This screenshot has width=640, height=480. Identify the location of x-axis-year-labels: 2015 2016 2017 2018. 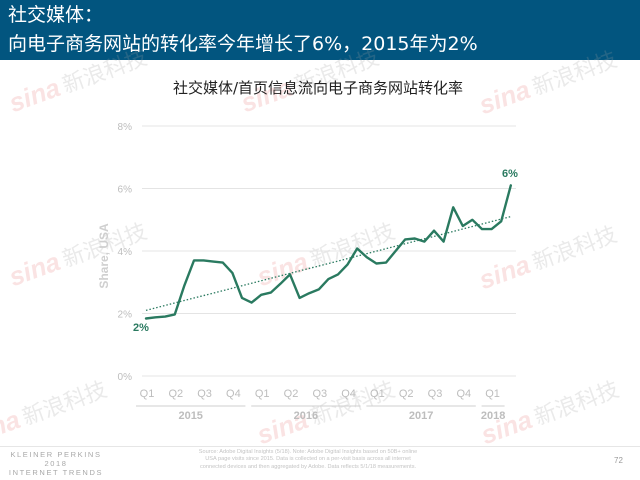
(320, 413).